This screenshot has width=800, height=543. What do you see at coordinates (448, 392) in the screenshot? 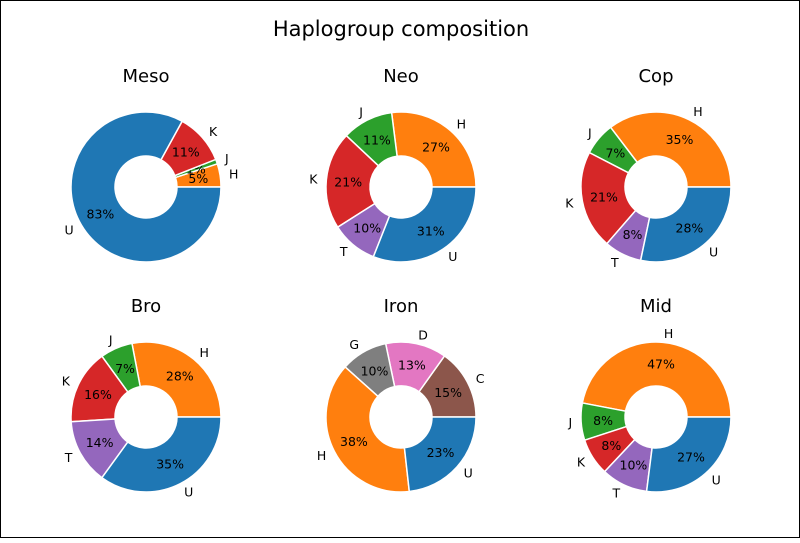
I see `slice-percent: 15%` at bounding box center [448, 392].